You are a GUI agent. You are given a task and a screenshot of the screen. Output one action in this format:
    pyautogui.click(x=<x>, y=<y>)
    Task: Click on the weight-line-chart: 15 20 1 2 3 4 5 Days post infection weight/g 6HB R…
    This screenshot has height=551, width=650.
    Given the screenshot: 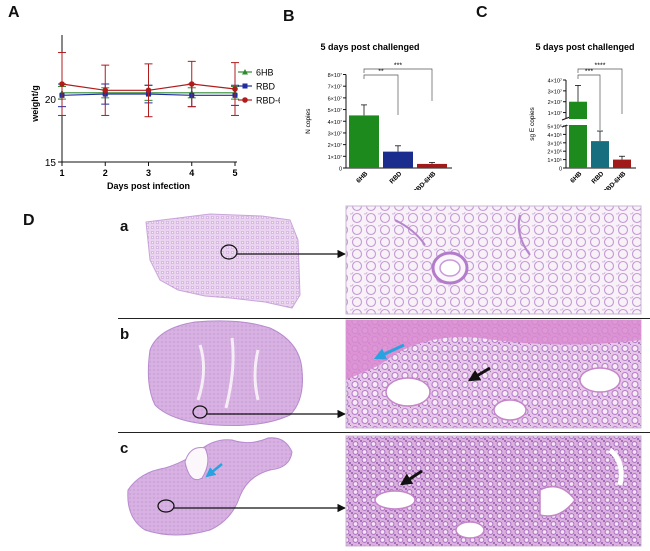 What is the action you would take?
    pyautogui.click(x=155, y=113)
    